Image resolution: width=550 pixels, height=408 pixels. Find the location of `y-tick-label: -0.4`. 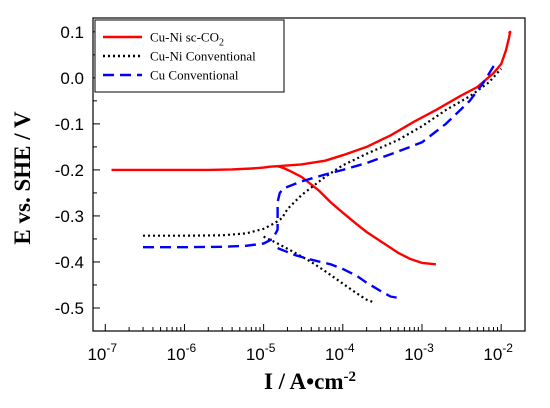

y-tick-label: -0.4 is located at coordinates (69, 262).